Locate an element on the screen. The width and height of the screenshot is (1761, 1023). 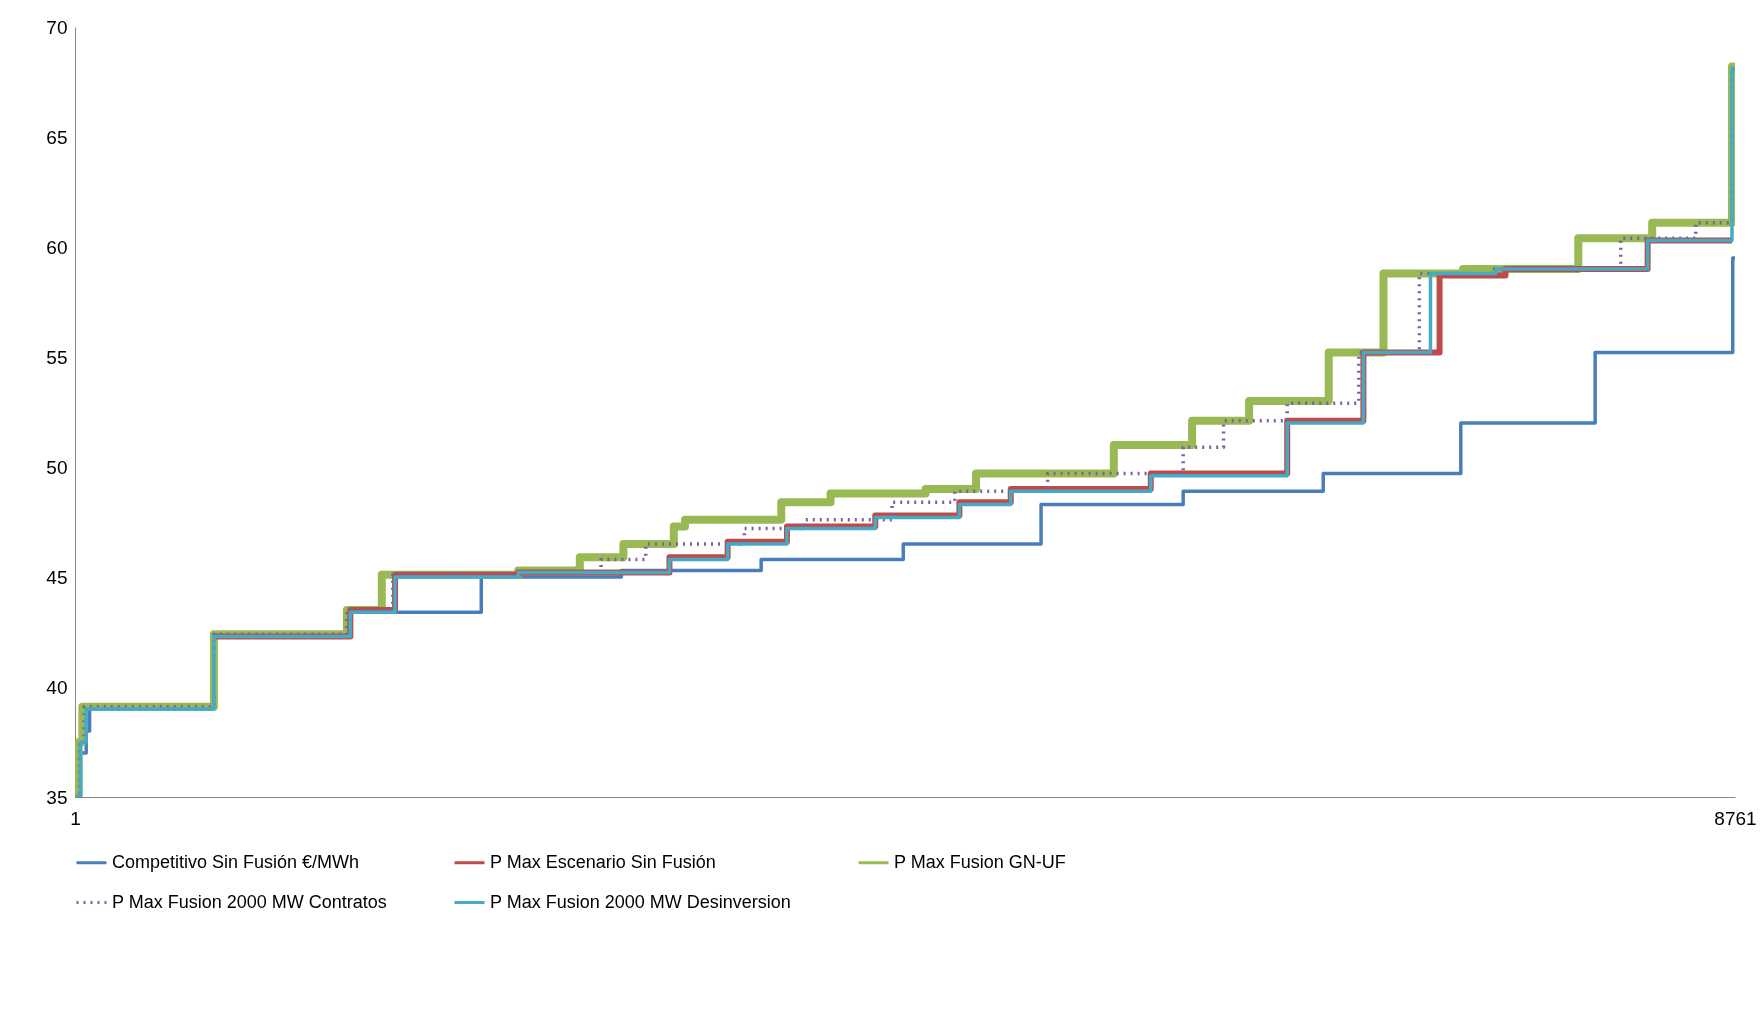
y-tick-label: 35 is located at coordinates (57, 797).